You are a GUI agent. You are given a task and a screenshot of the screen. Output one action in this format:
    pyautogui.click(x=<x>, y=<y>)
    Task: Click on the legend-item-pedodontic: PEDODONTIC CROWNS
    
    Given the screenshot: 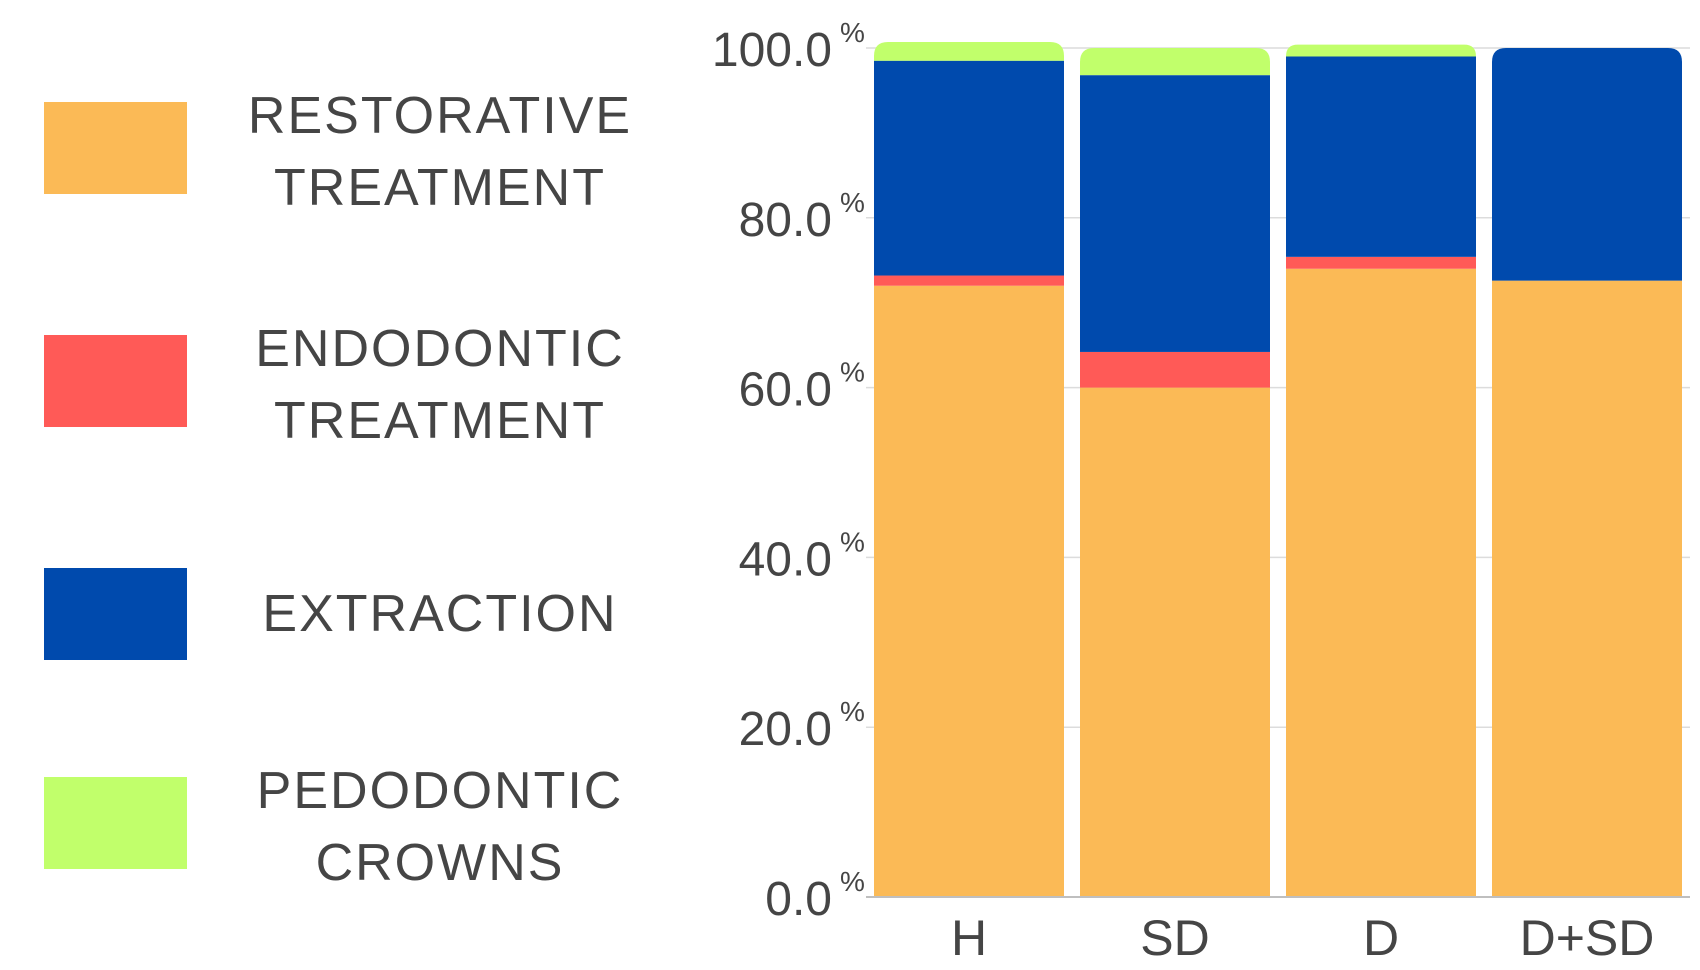 What is the action you would take?
    pyautogui.click(x=320, y=825)
    